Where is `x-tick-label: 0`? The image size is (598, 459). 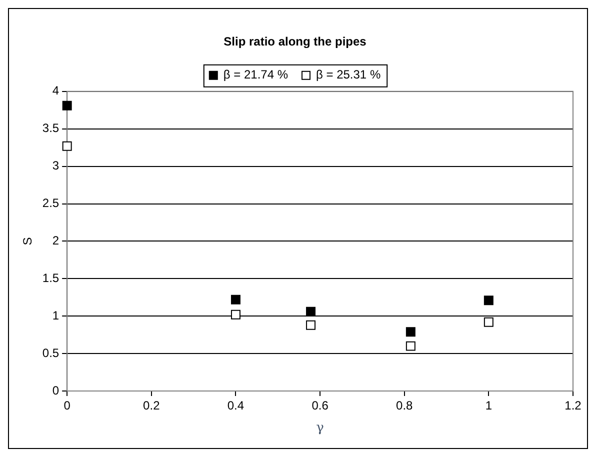 x-tick-label: 0 is located at coordinates (67, 405).